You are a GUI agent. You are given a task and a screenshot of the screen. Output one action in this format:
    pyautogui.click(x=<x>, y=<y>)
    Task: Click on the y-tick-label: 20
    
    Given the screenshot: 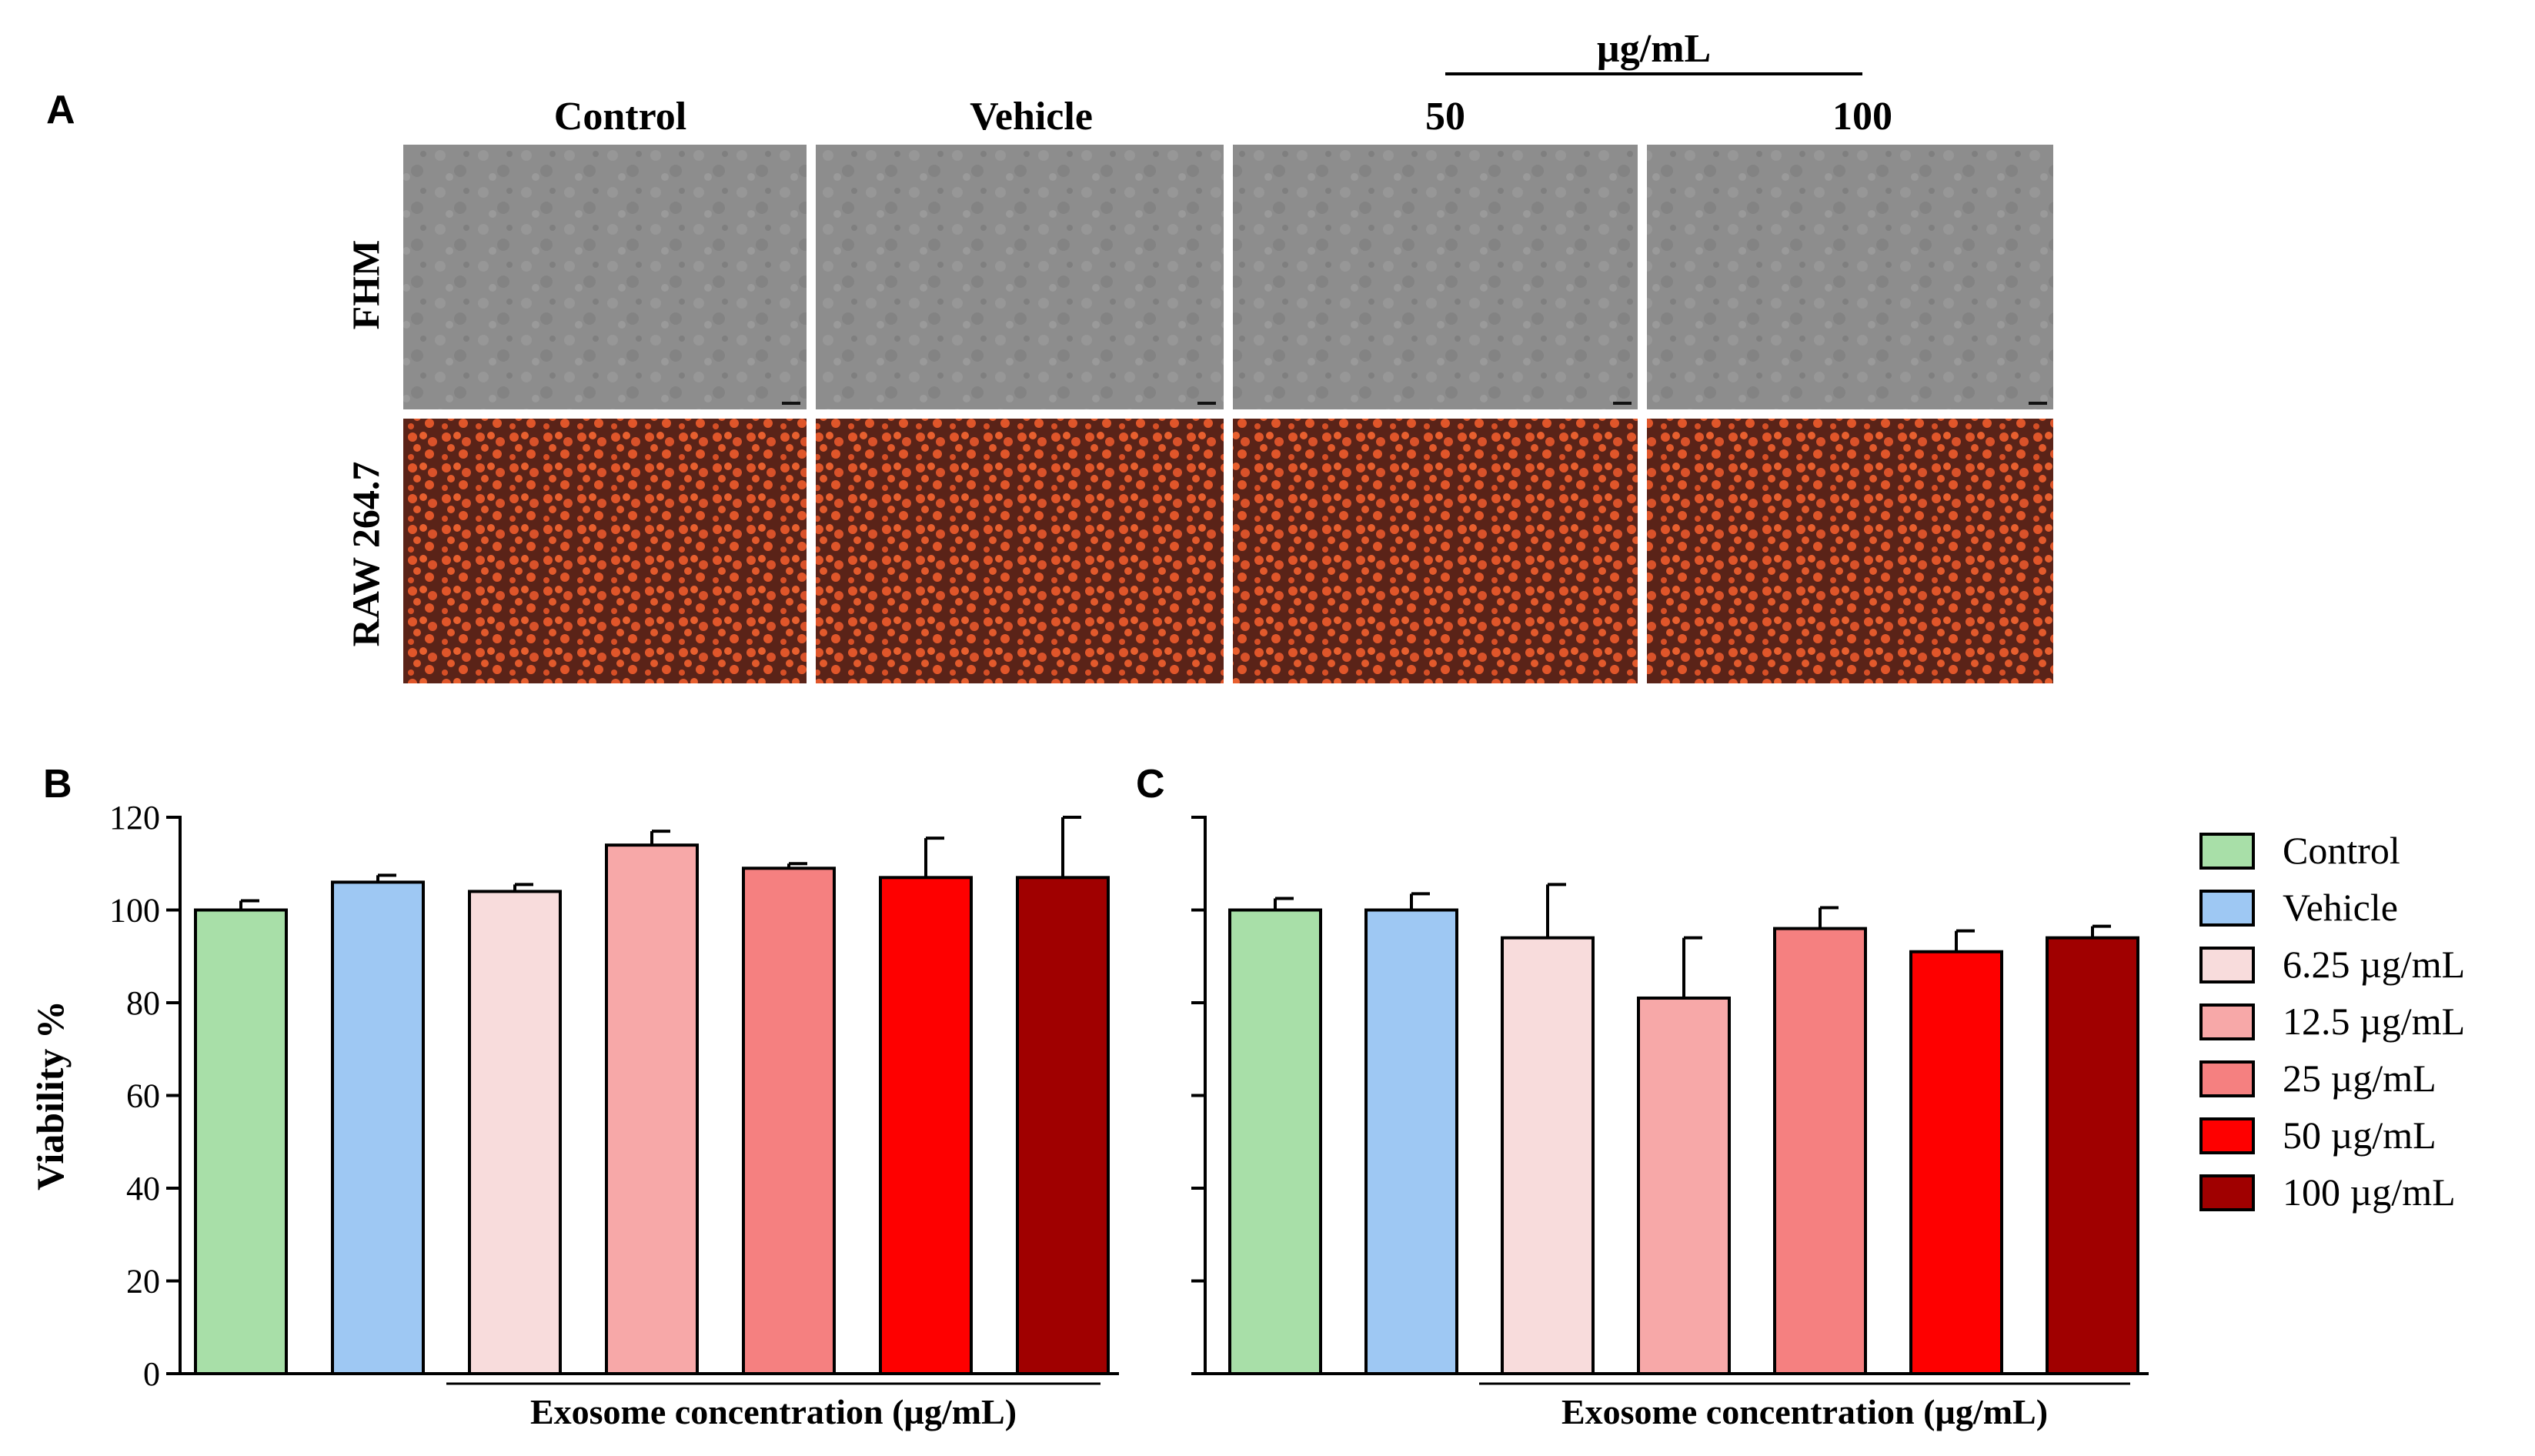 What is the action you would take?
    pyautogui.click(x=143, y=1282)
    